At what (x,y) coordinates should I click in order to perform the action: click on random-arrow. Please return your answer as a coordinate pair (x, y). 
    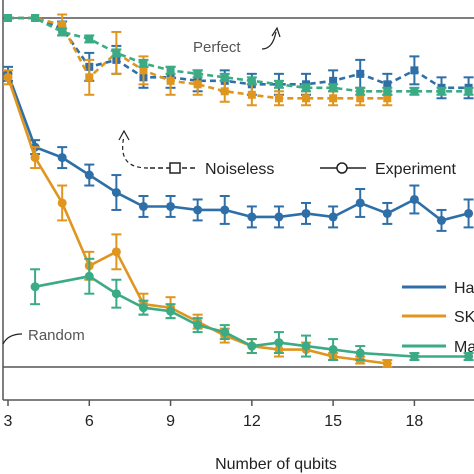
    Looking at the image, I should click on (12, 339).